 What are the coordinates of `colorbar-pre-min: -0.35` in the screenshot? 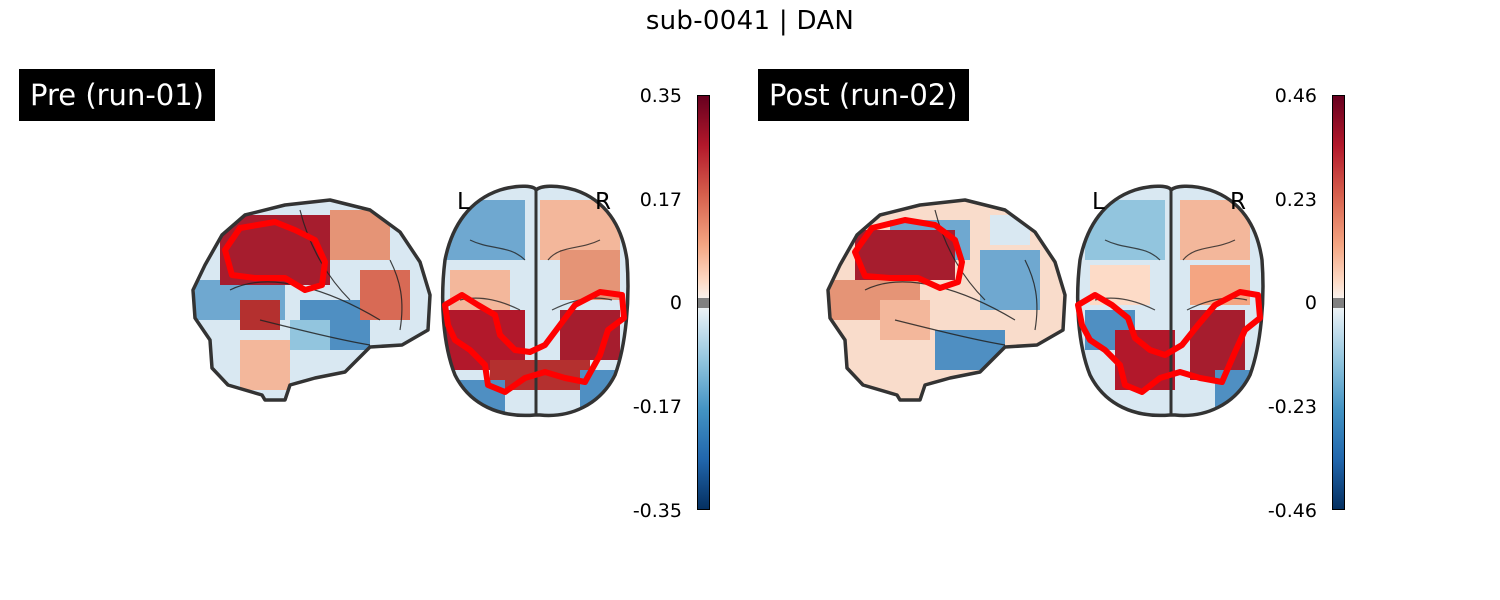 It's located at (657, 511).